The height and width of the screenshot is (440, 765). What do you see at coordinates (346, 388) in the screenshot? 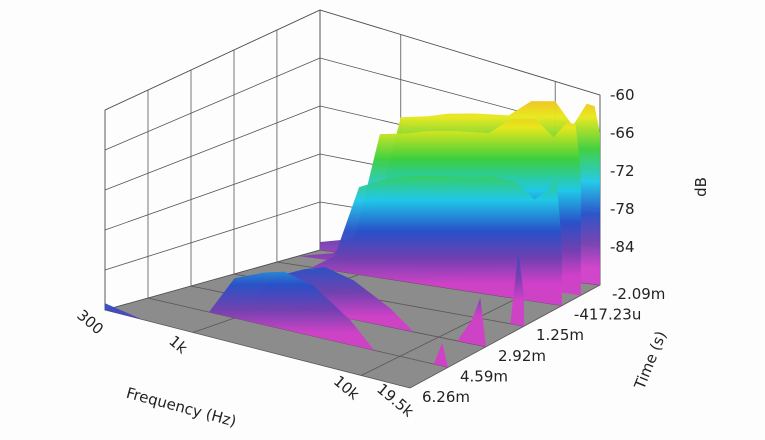
I see `x-tick-label: 10k` at bounding box center [346, 388].